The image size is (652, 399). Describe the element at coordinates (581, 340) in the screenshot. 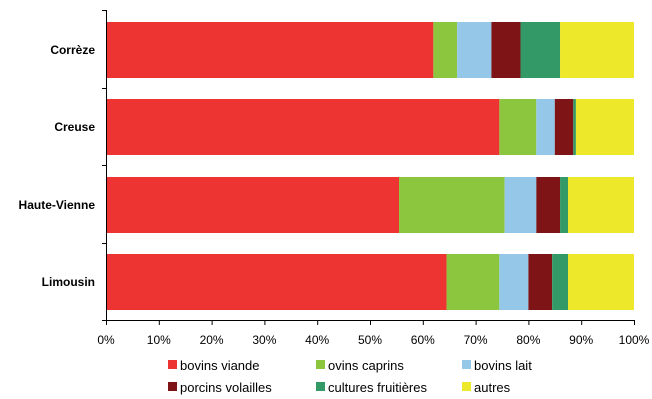

I see `x-tick-label: 90%` at that location.